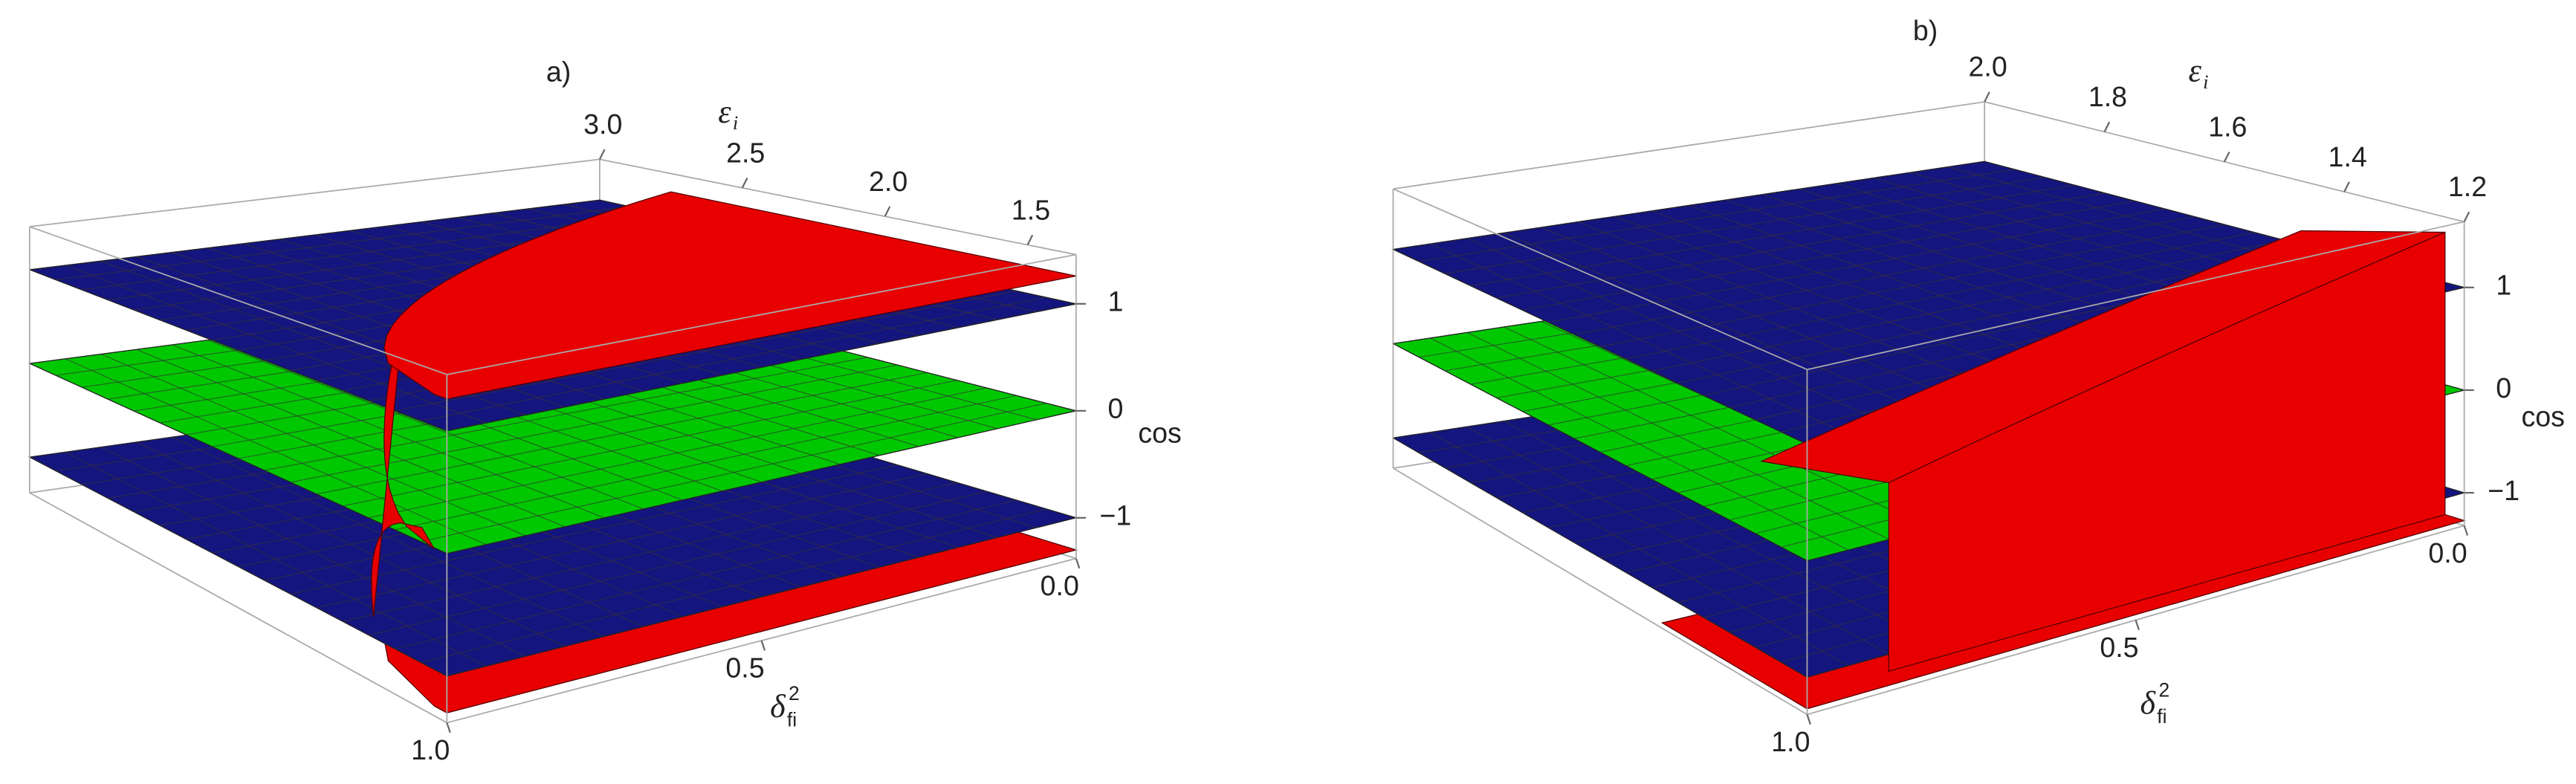 This screenshot has height=784, width=2576. I want to click on y-tick-label: 3.0, so click(602, 124).